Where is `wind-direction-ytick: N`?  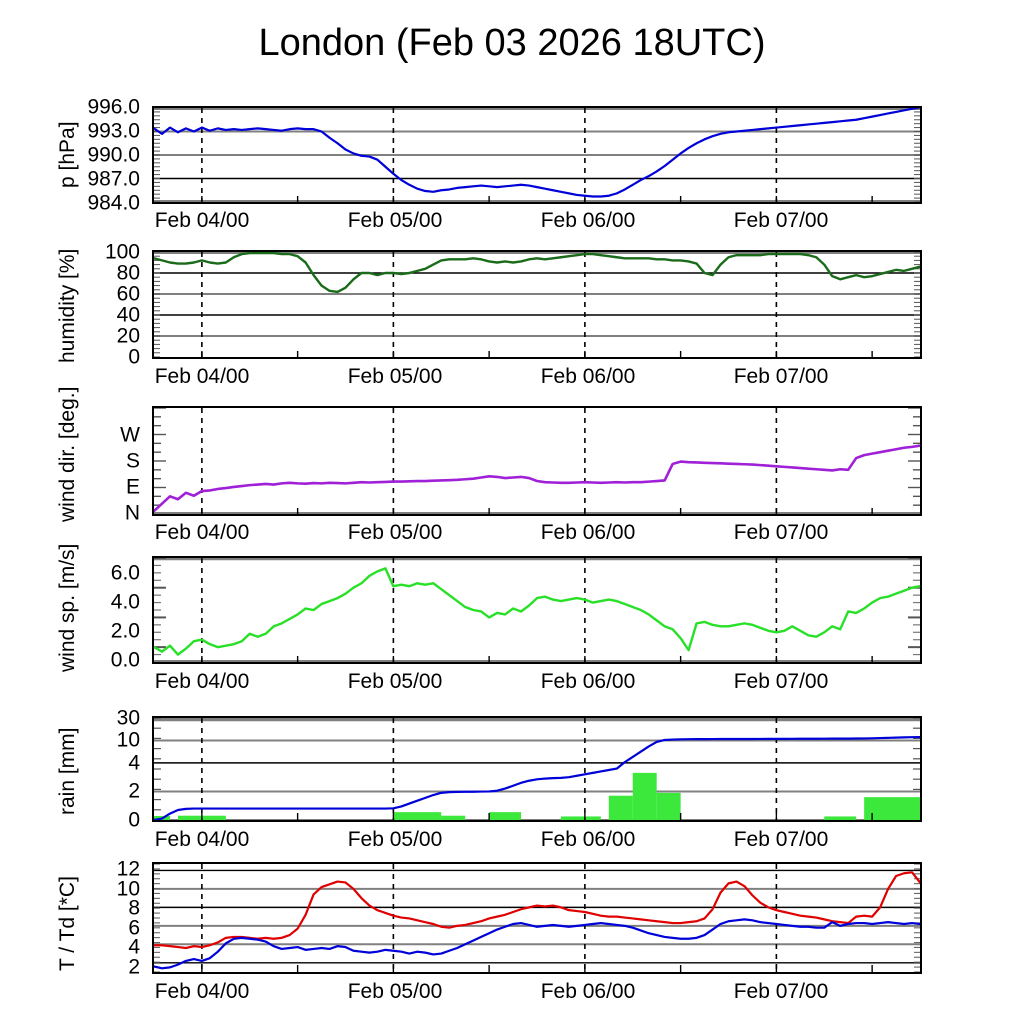 wind-direction-ytick: N is located at coordinates (132, 513).